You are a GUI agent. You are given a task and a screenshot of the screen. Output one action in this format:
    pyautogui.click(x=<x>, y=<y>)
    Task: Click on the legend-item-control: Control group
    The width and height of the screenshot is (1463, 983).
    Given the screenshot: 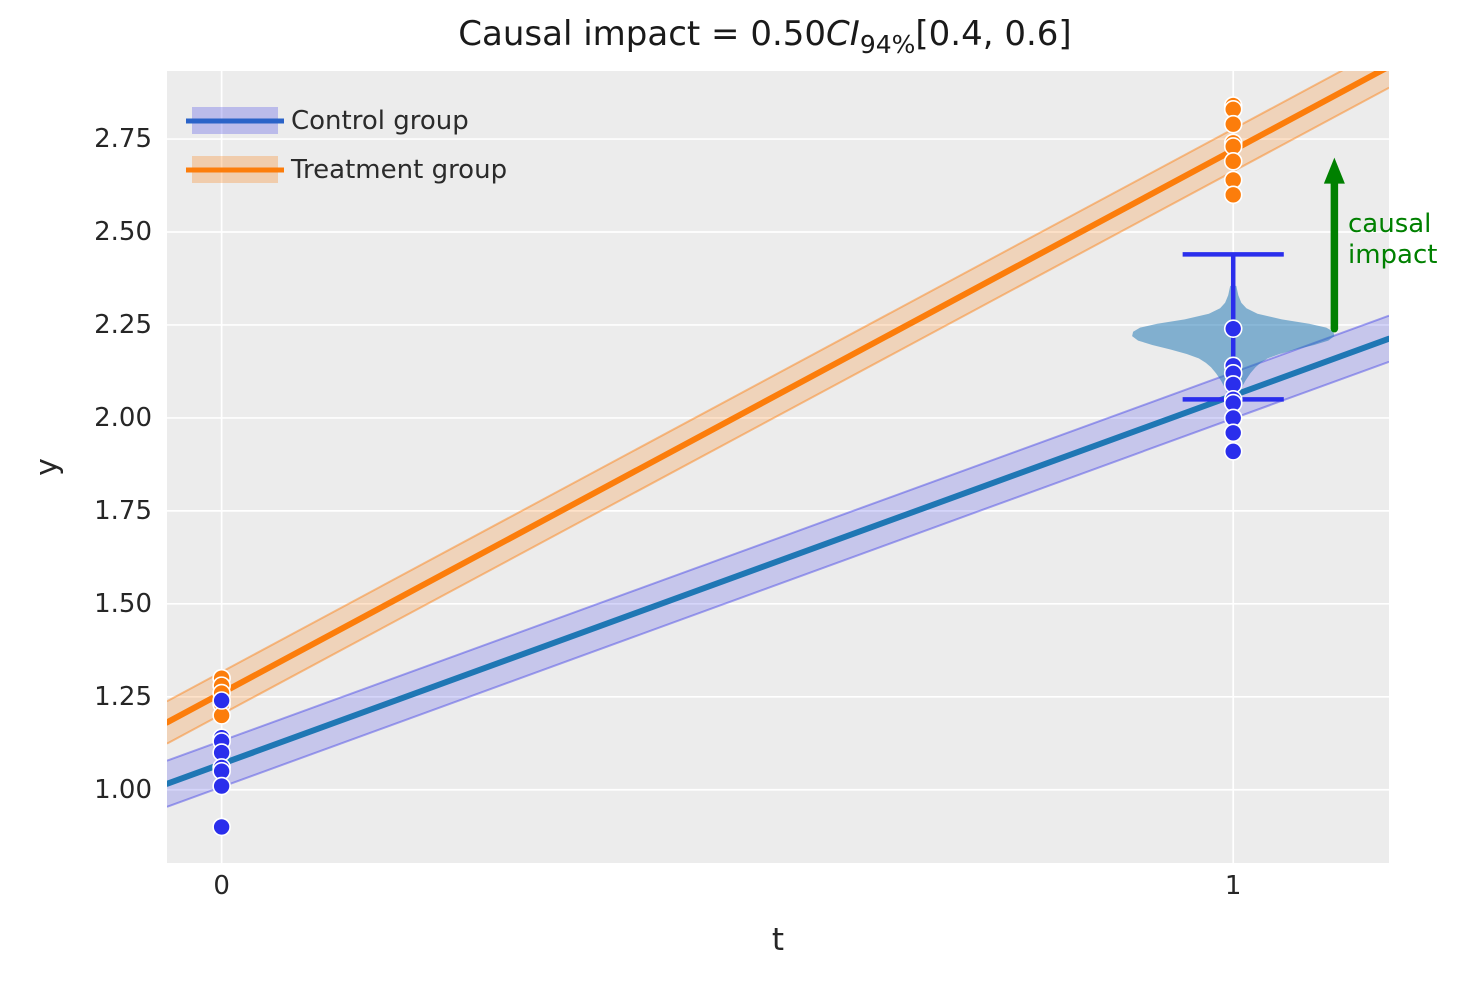 What is the action you would take?
    pyautogui.click(x=346, y=120)
    